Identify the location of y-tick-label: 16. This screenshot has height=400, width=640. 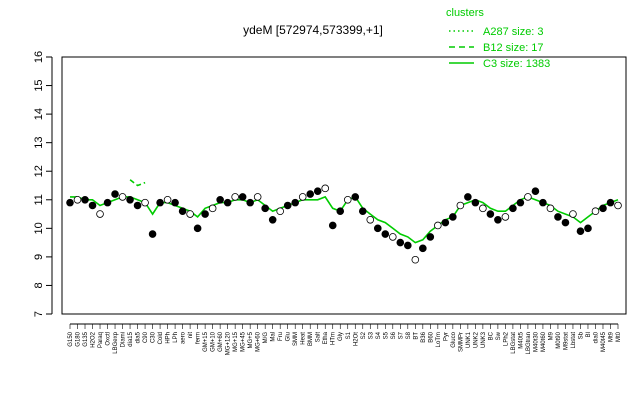
(39, 57).